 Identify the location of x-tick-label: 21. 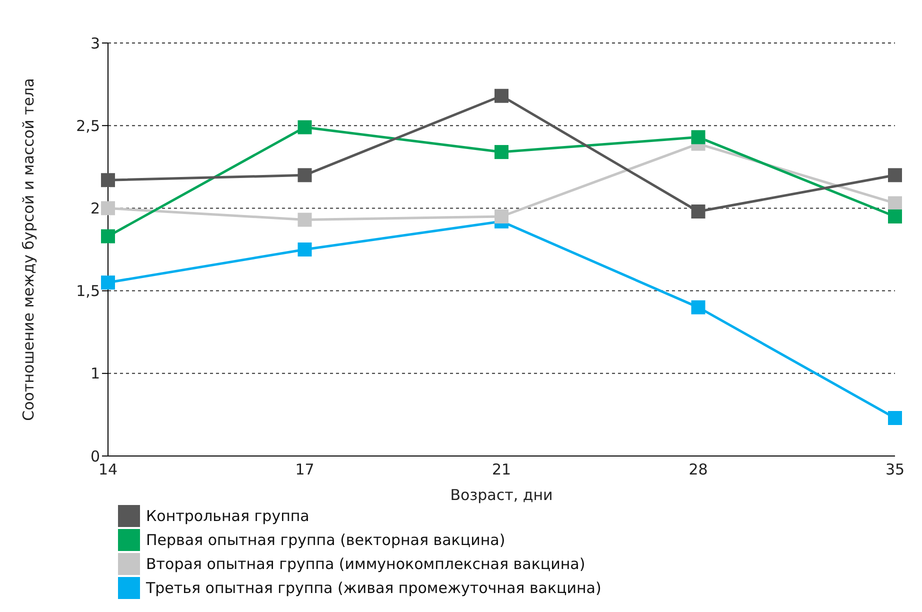
(502, 469).